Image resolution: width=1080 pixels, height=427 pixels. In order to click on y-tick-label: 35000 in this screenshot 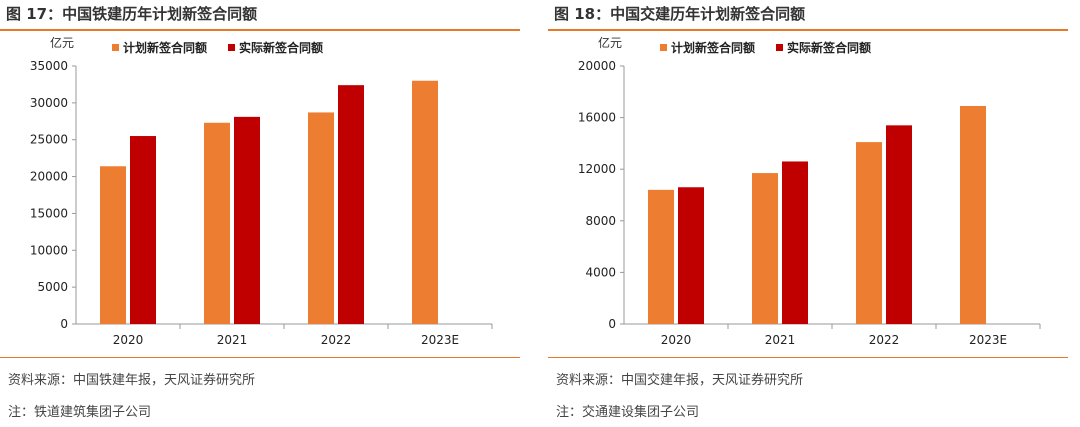, I will do `click(49, 66)`.